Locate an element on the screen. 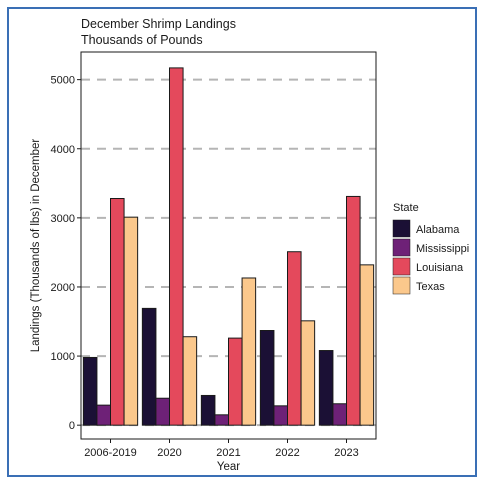  legend-label-louisiana: Louisiana is located at coordinates (440, 268).